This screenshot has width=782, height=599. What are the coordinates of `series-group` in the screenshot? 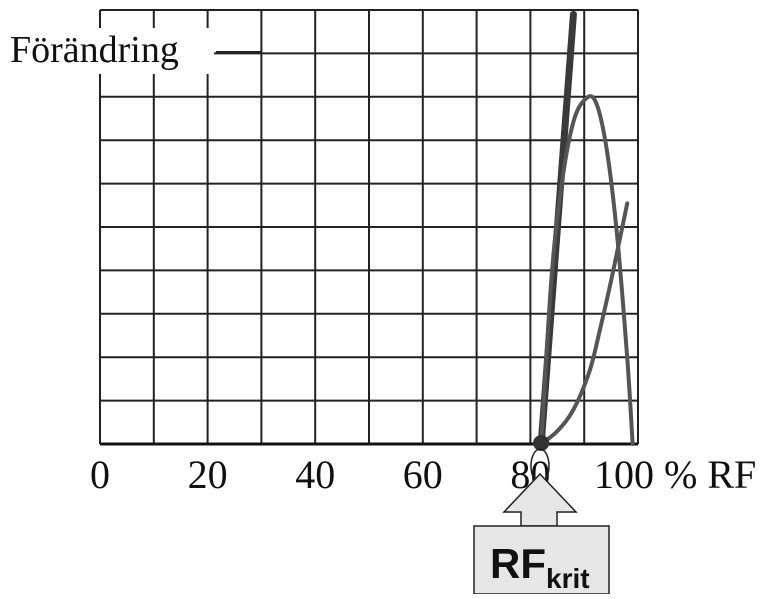 It's located at (584, 230).